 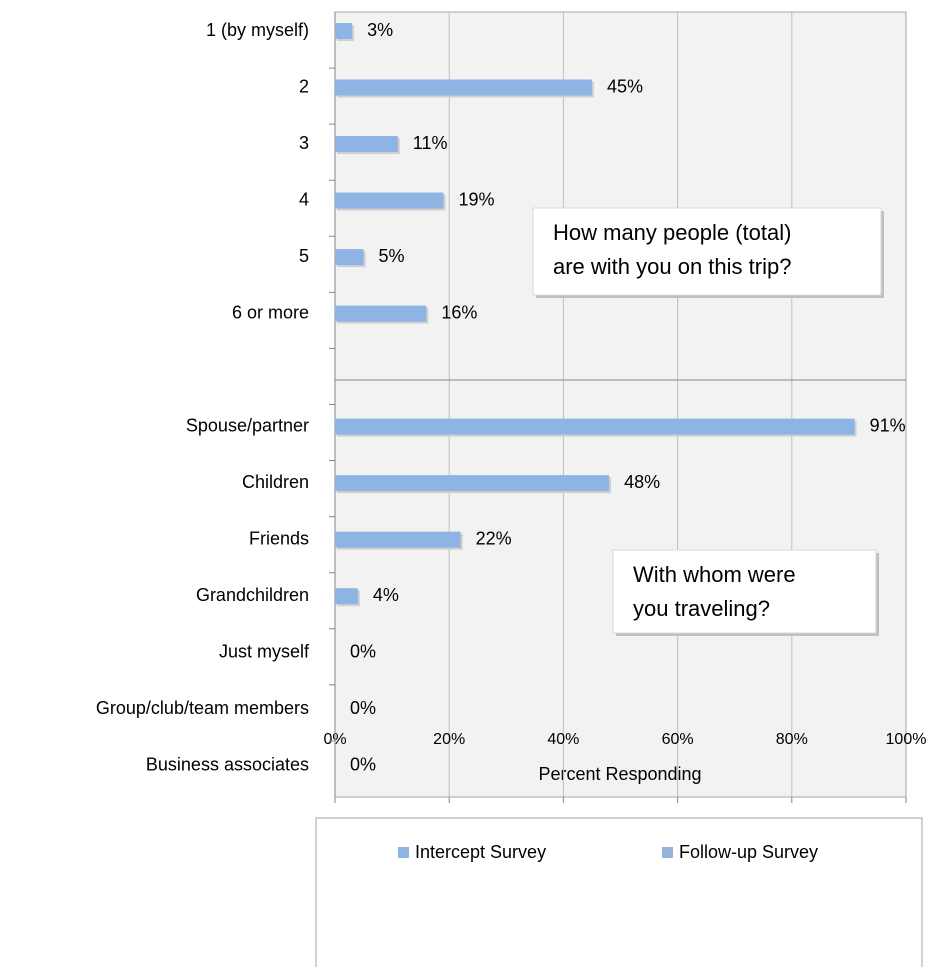 I want to click on y-tick-label: Just myself, so click(x=264, y=651).